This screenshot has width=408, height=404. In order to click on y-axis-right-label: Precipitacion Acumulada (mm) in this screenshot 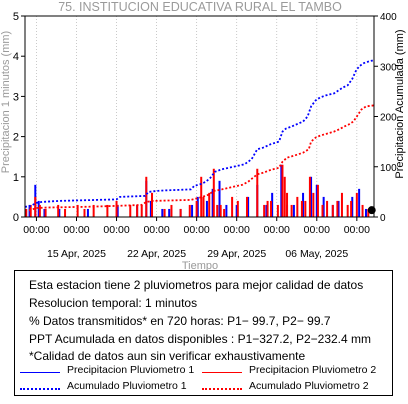, I will do `click(400, 103)`.